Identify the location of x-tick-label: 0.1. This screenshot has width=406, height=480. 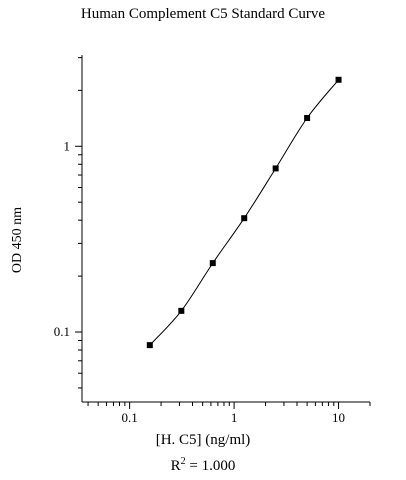
(130, 417).